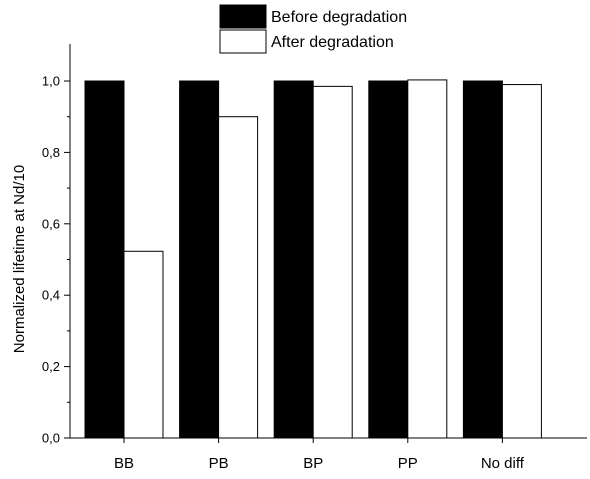 The image size is (590, 479). What do you see at coordinates (408, 463) in the screenshot?
I see `x-tick-label: PP` at bounding box center [408, 463].